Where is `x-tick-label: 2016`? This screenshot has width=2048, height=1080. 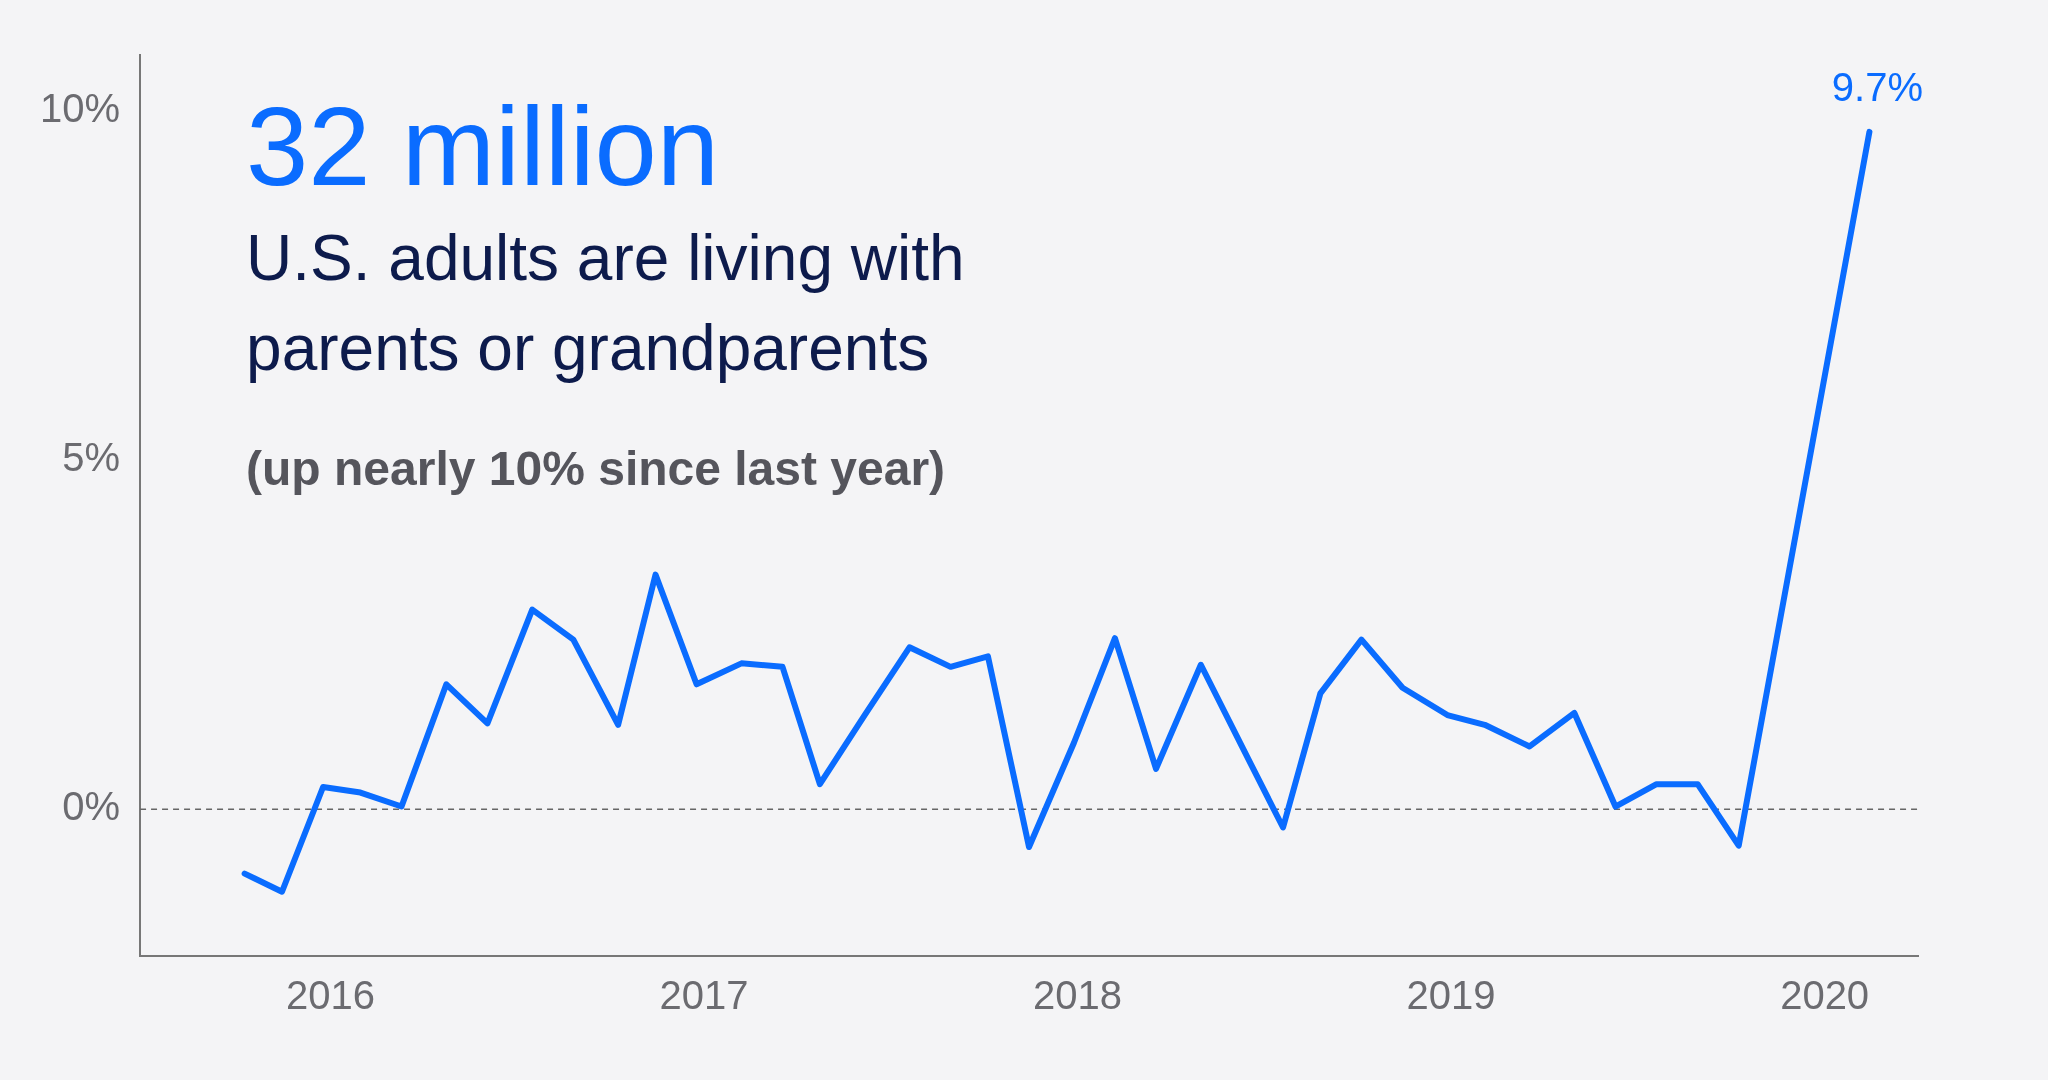
x-tick-label: 2016 is located at coordinates (331, 995).